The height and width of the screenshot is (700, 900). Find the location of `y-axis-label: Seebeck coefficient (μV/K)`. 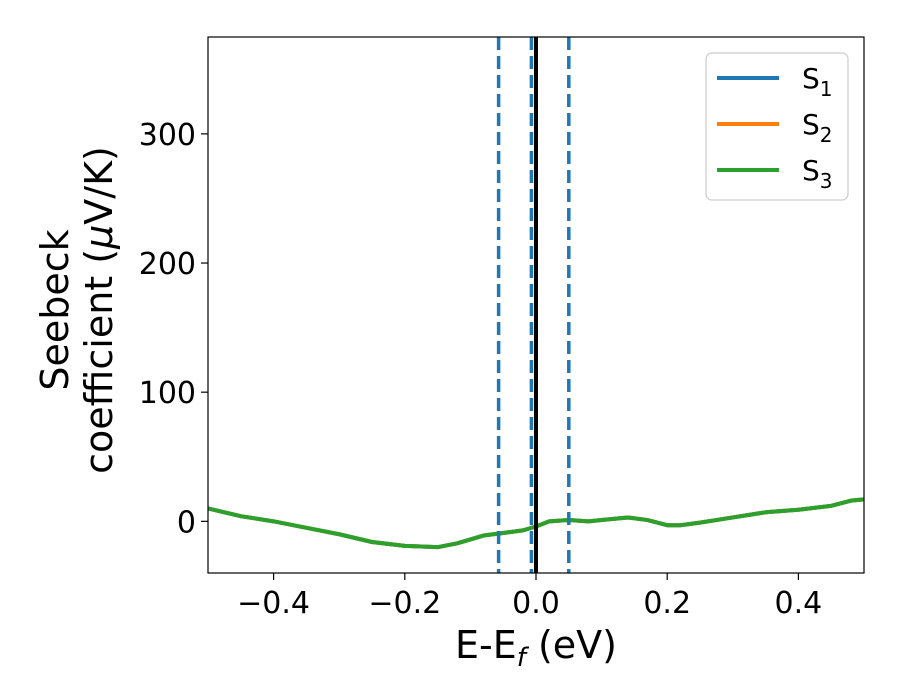

y-axis-label: Seebeck coefficient (μV/K) is located at coordinates (77, 310).